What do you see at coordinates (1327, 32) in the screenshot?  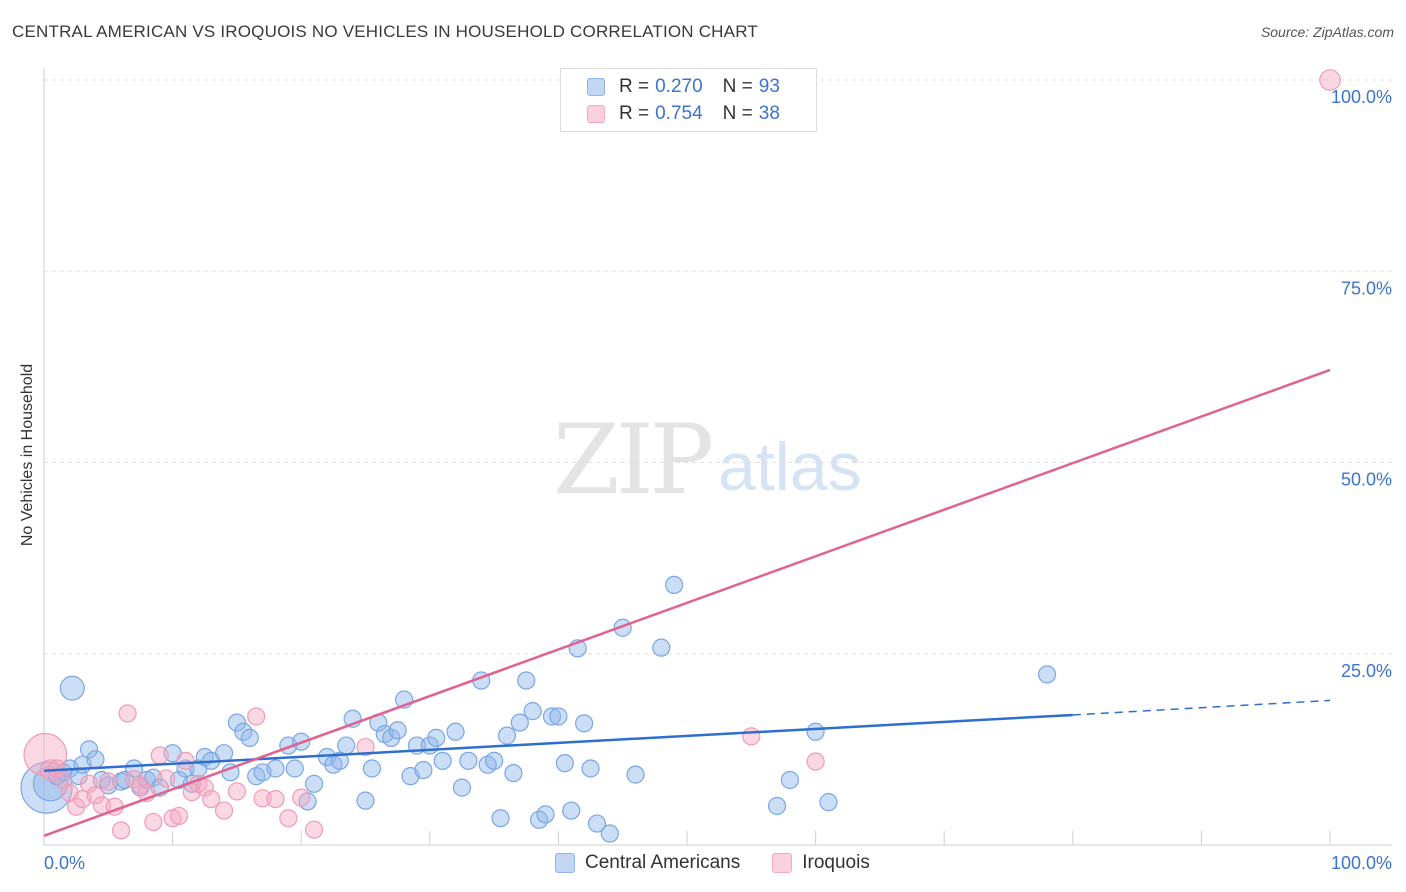 I see `source-label: Source: ZipAtlas.com` at bounding box center [1327, 32].